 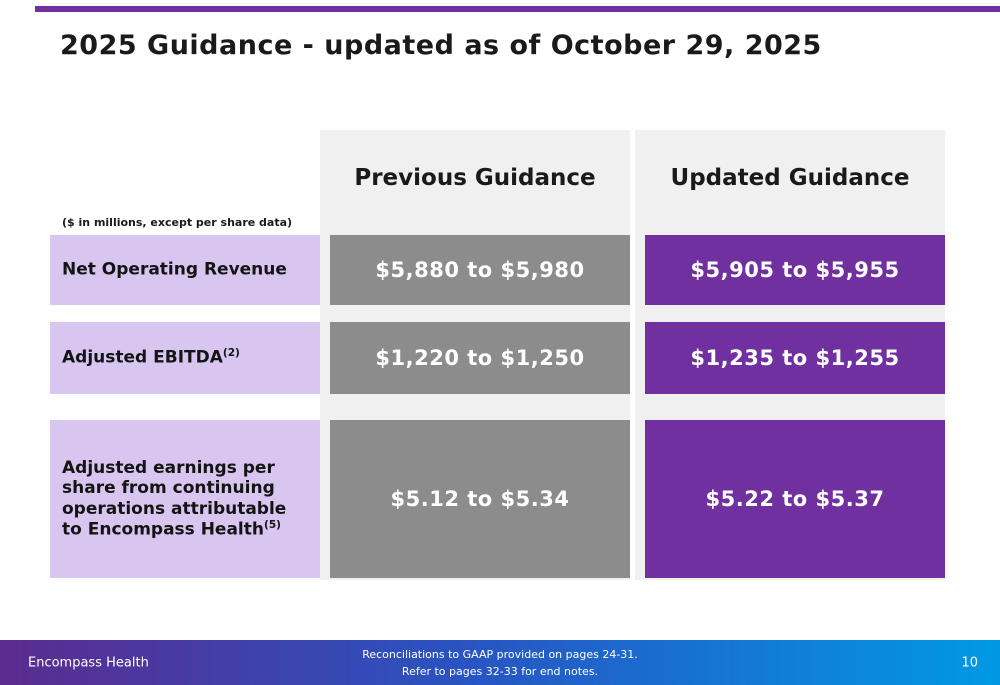 I want to click on column-header-previous: Previous Guidance, so click(x=475, y=178).